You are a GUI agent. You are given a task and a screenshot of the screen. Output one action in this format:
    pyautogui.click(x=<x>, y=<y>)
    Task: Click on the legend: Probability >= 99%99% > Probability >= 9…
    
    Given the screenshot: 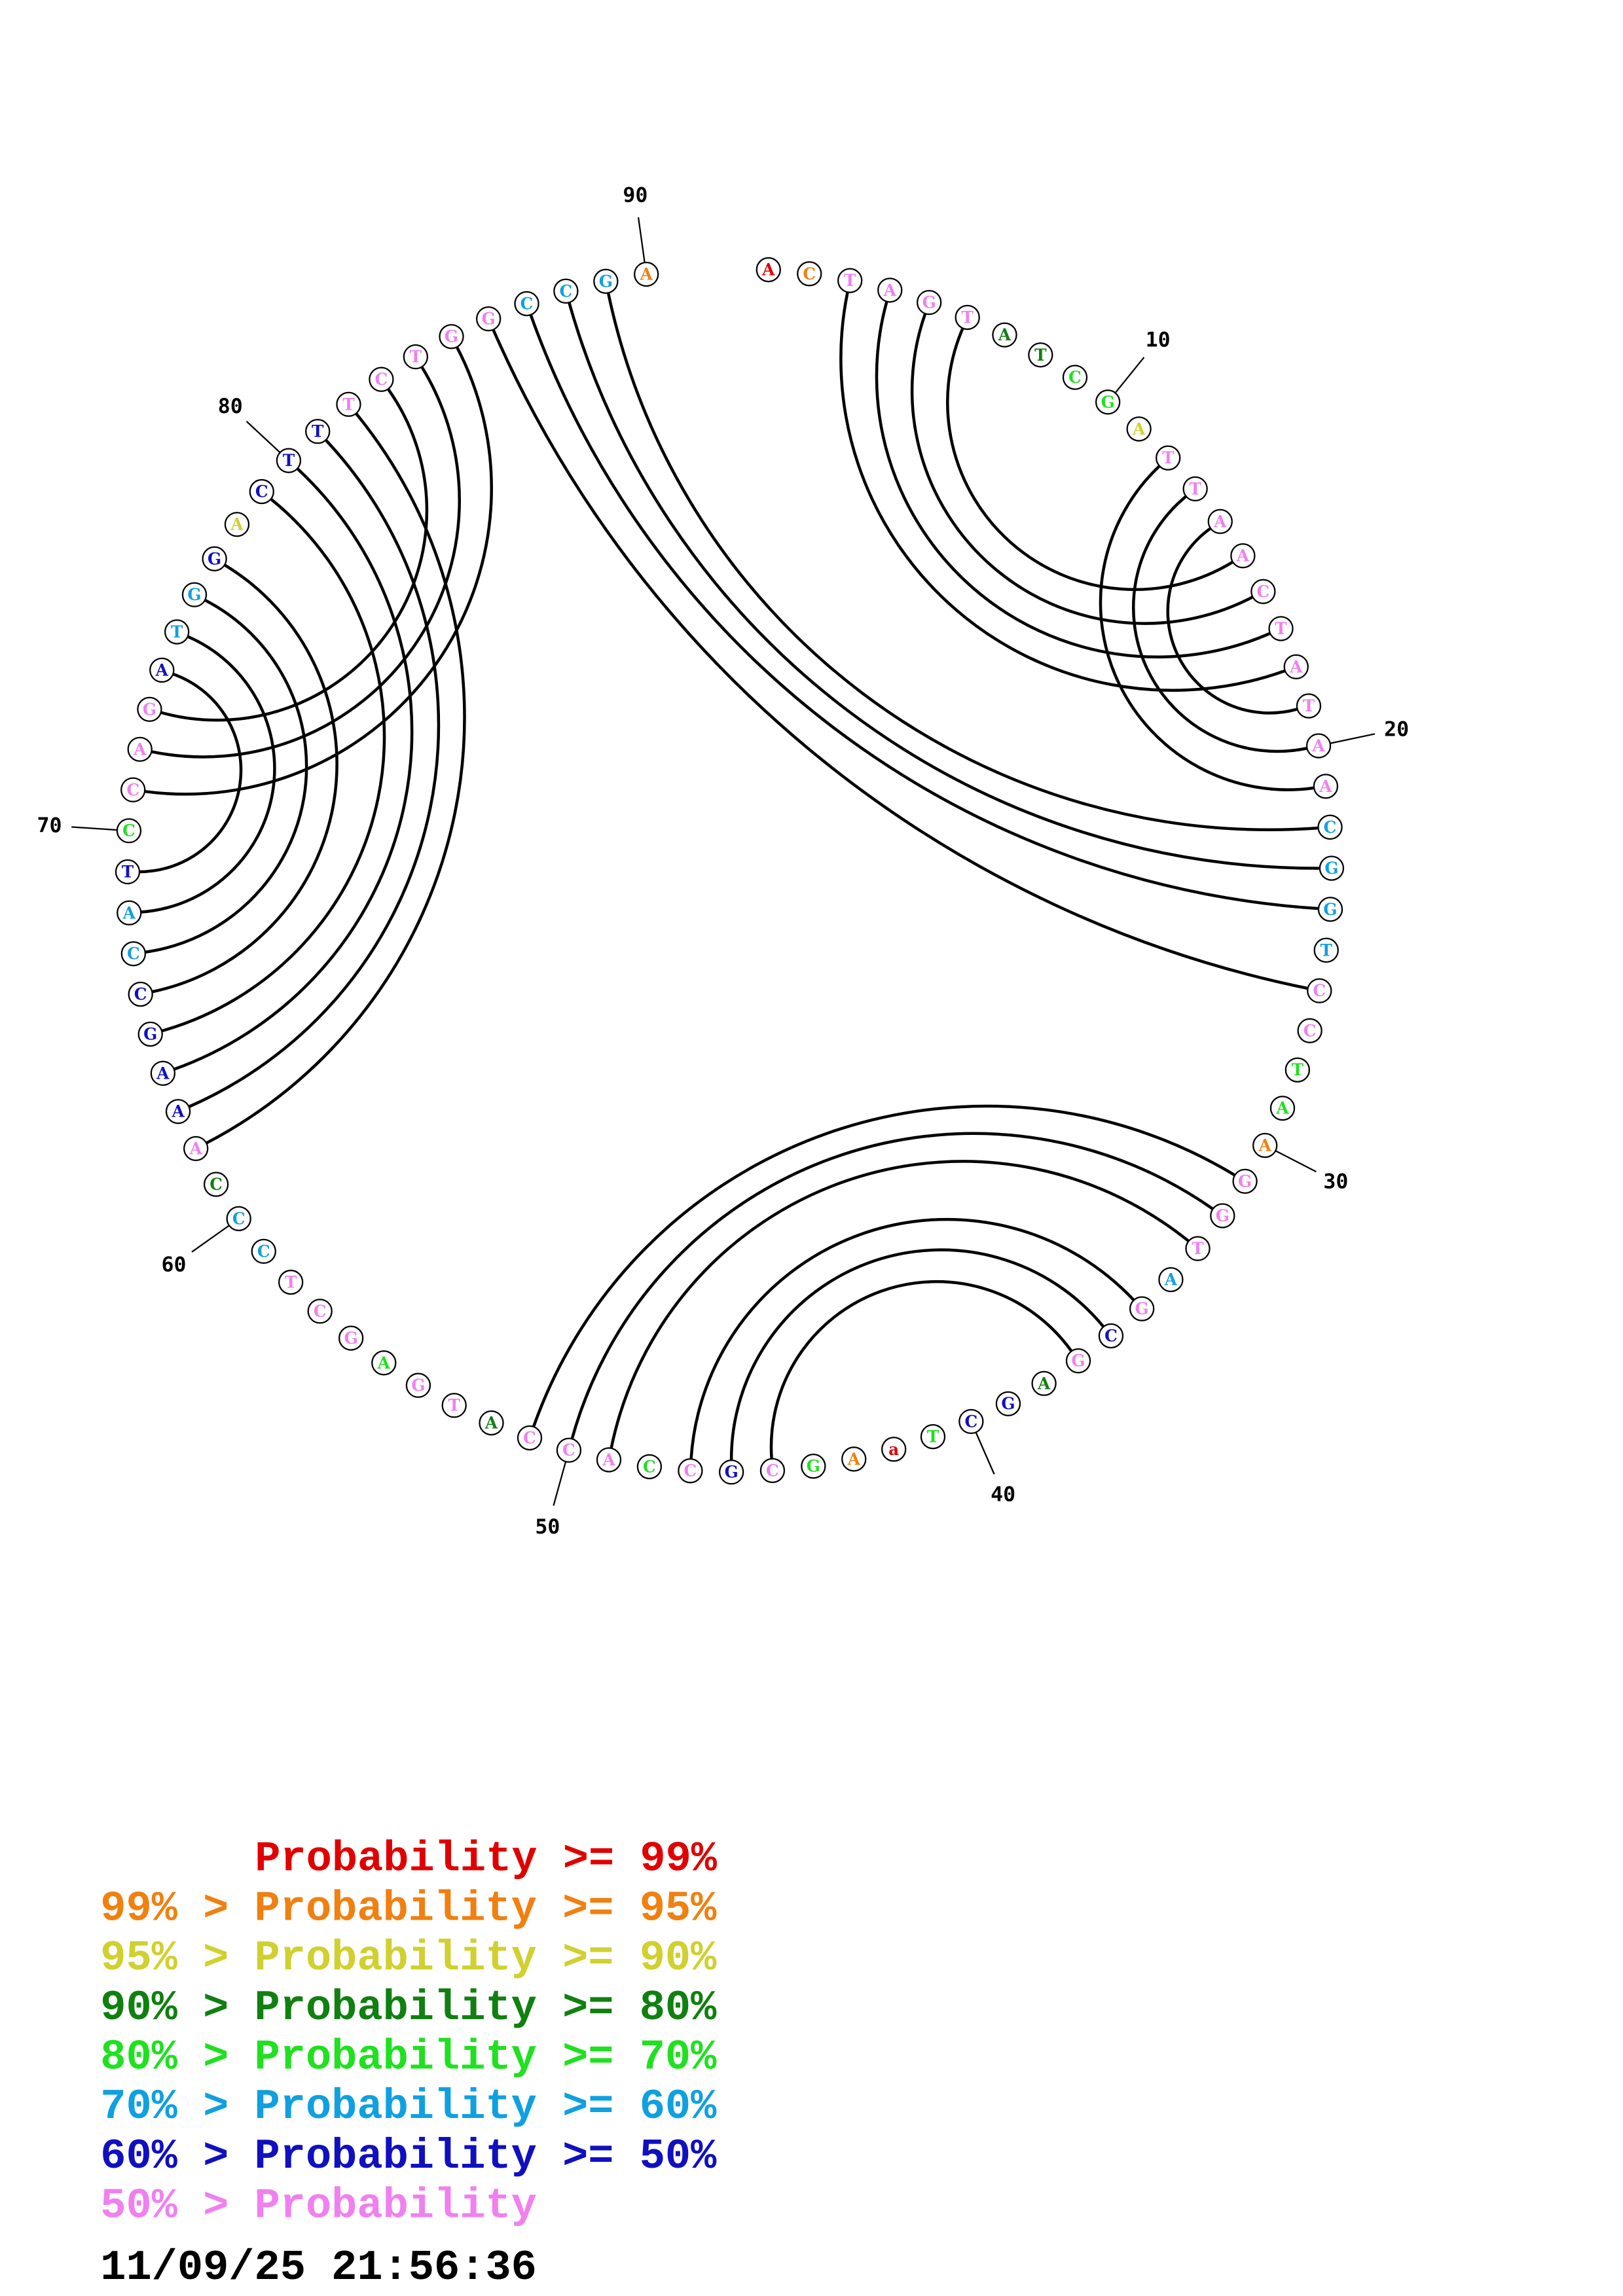 What is the action you would take?
    pyautogui.click(x=409, y=2033)
    